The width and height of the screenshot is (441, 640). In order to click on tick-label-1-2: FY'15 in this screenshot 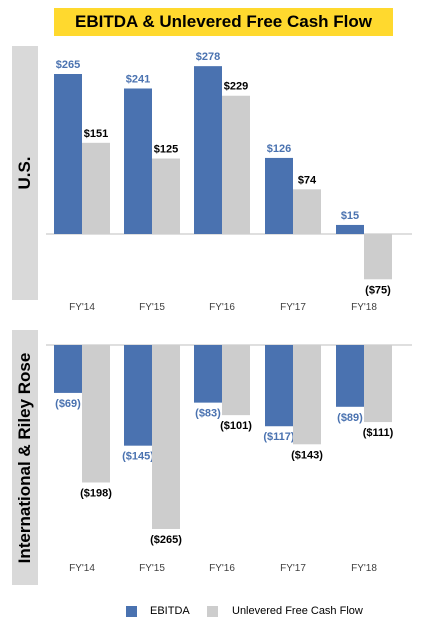, I will do `click(152, 307)`.